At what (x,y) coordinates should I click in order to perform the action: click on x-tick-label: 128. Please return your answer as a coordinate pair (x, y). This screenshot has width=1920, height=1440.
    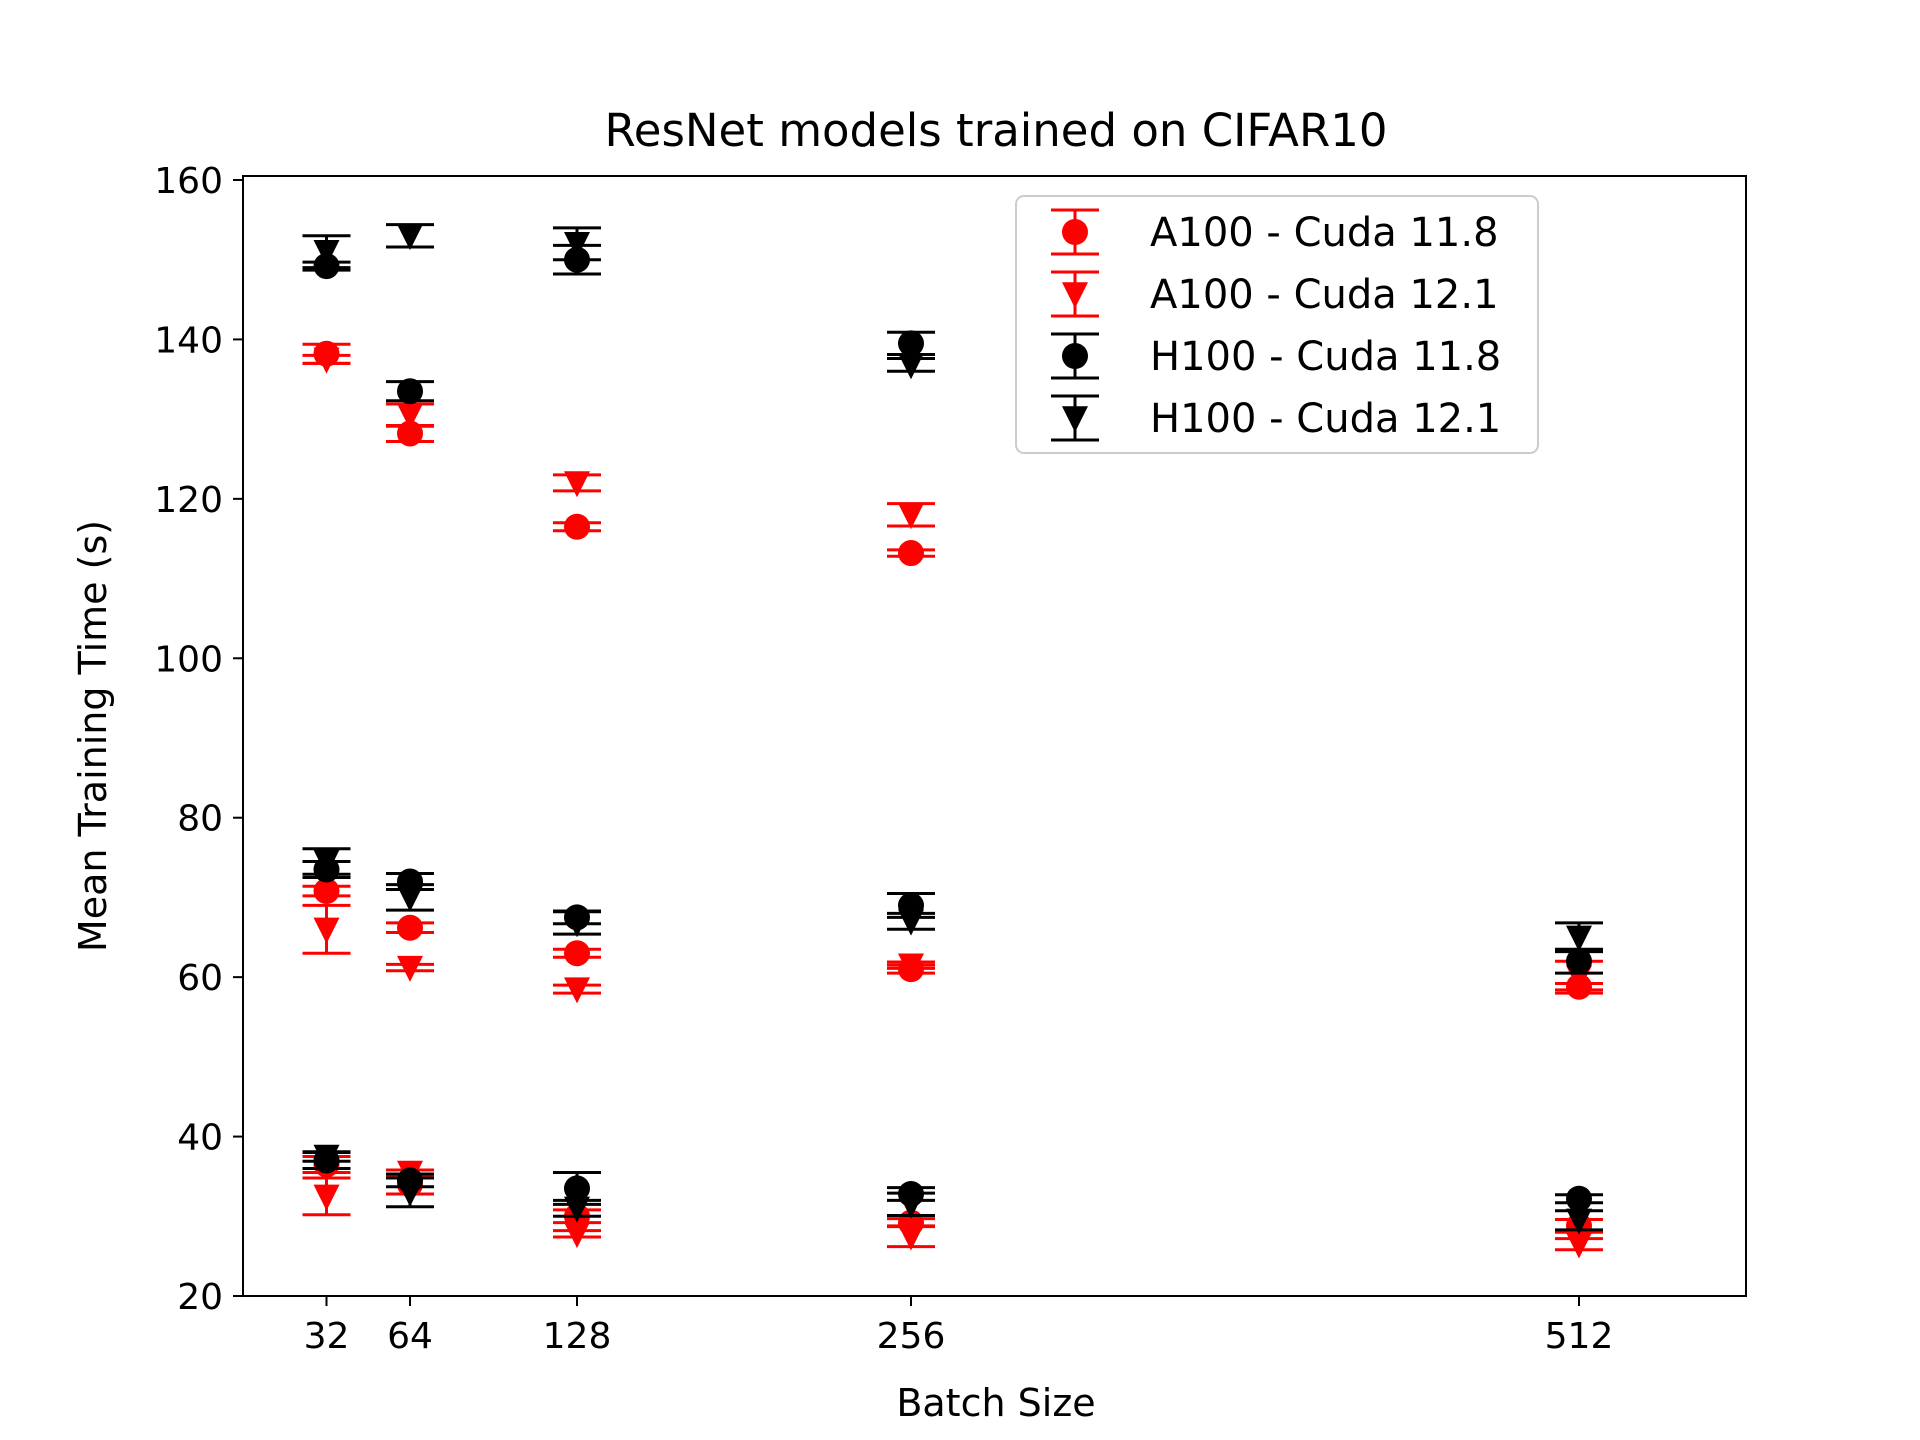
    Looking at the image, I should click on (577, 1336).